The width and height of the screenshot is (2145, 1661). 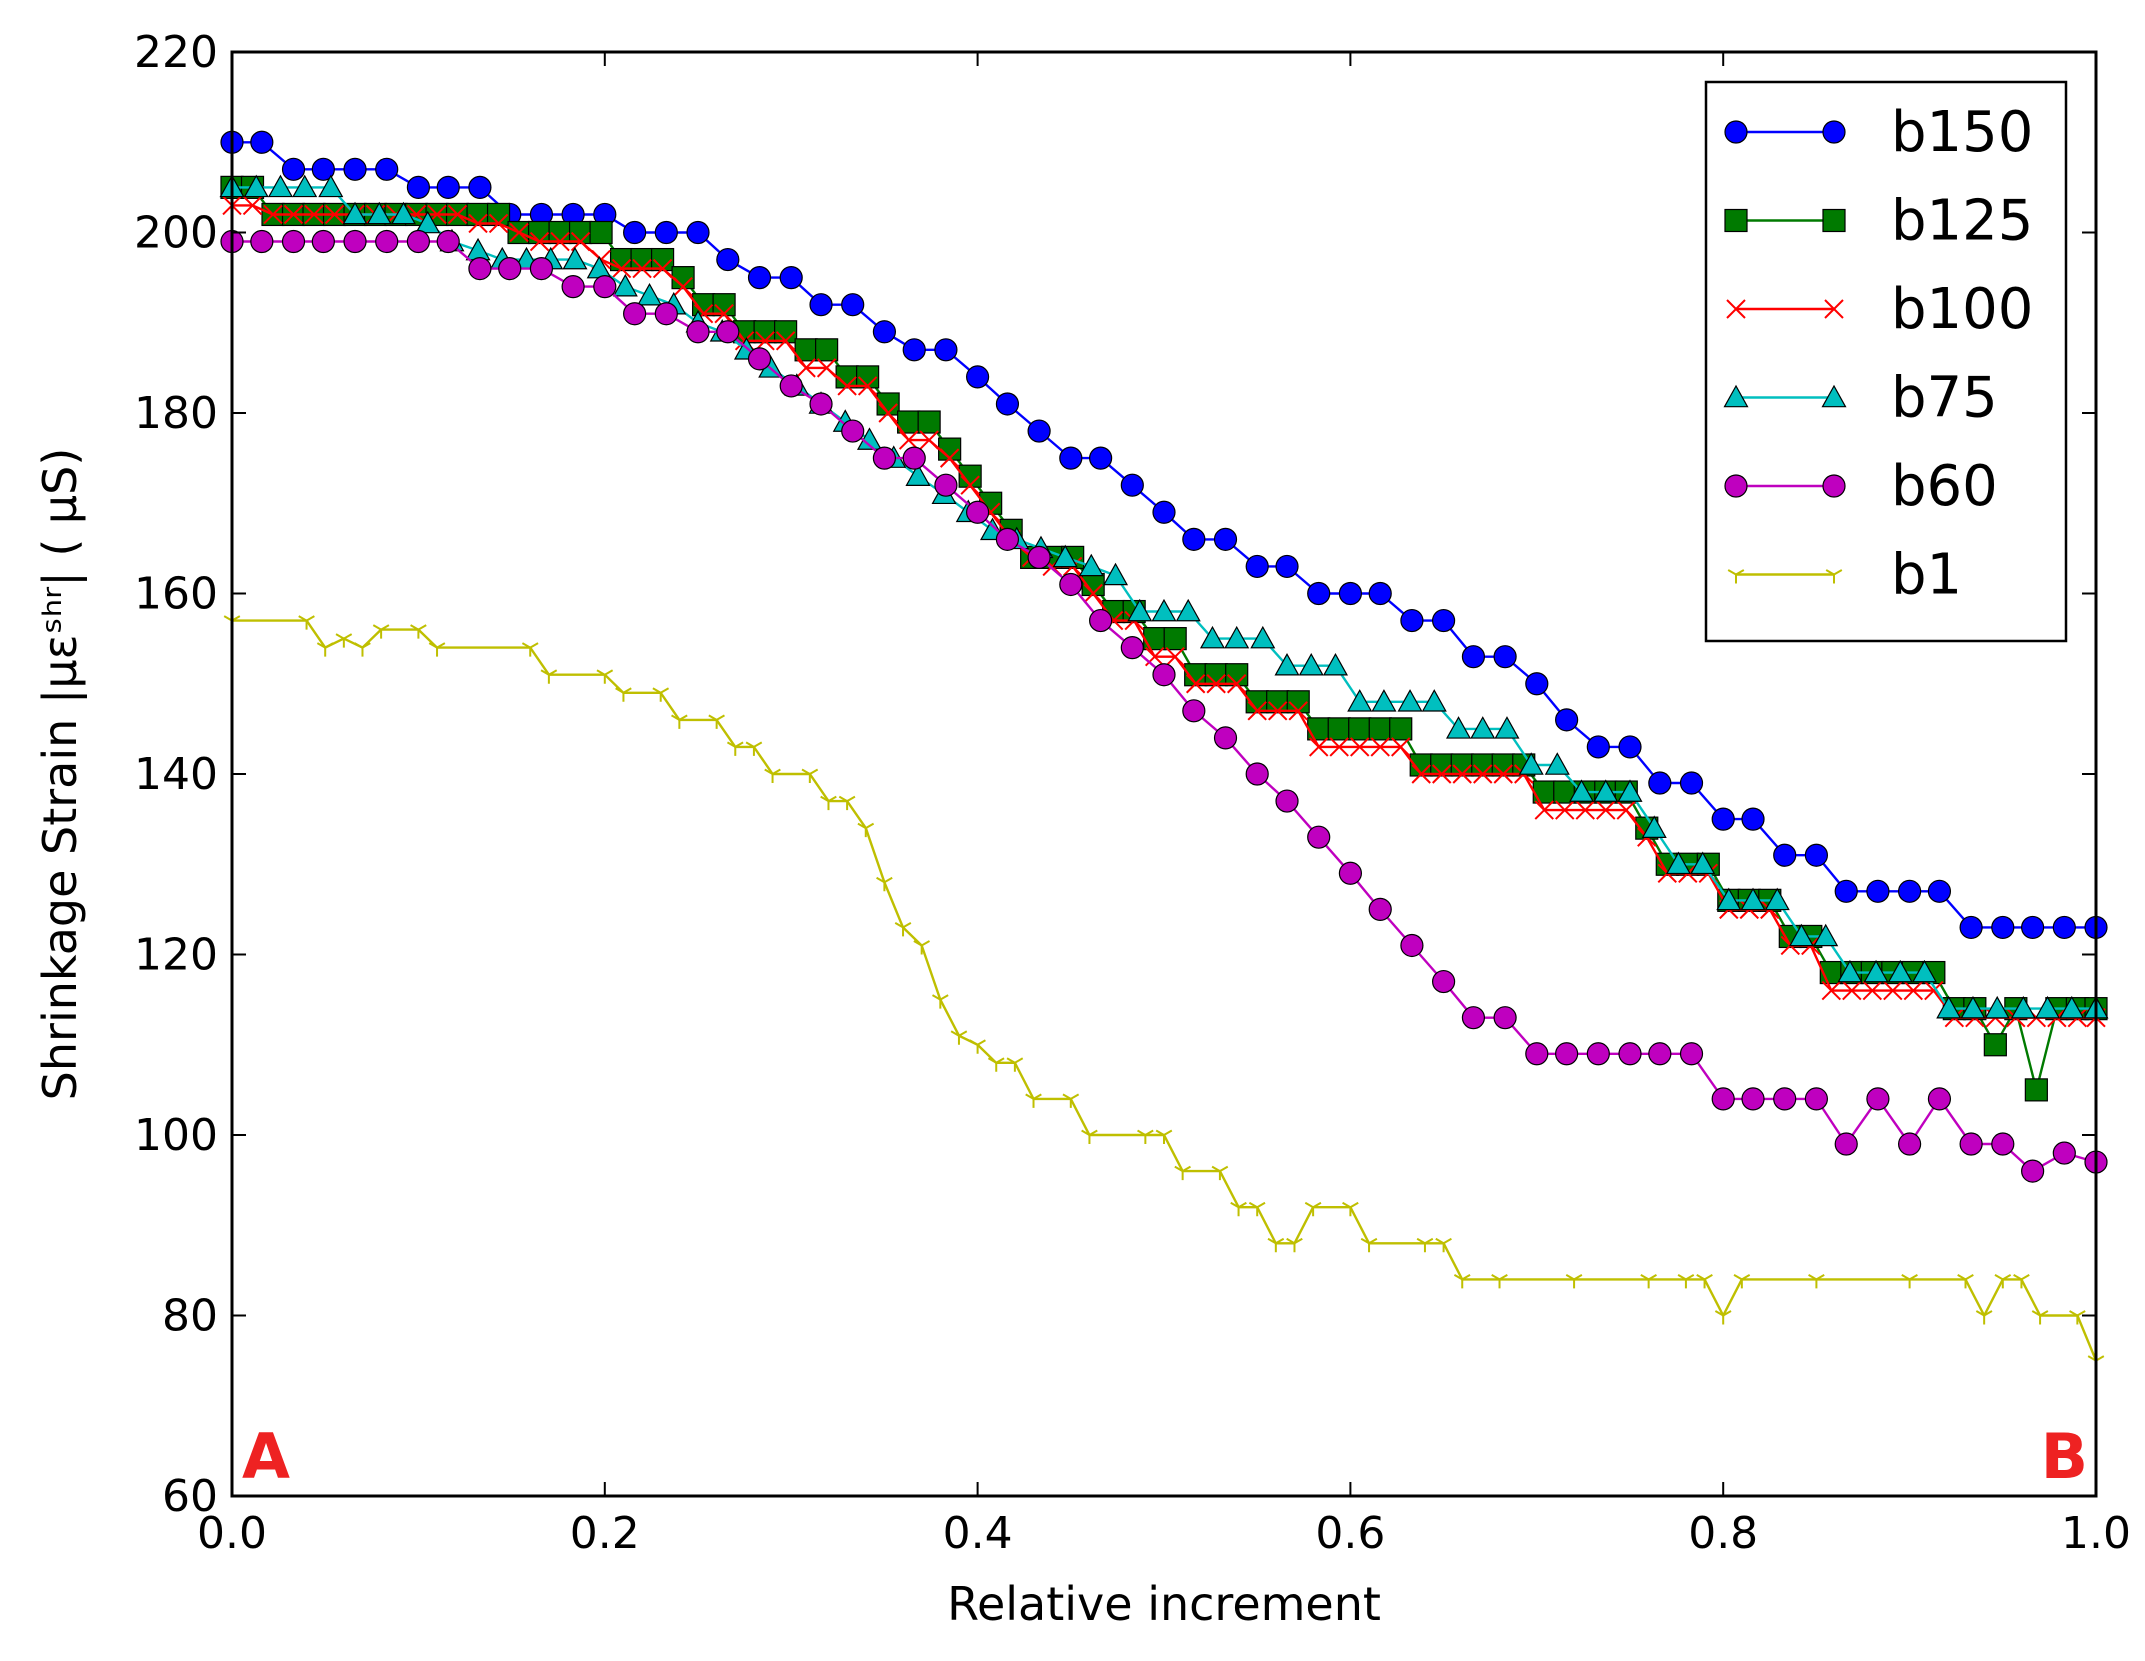 I want to click on x-axis-title: Relative increment, so click(x=1164, y=1604).